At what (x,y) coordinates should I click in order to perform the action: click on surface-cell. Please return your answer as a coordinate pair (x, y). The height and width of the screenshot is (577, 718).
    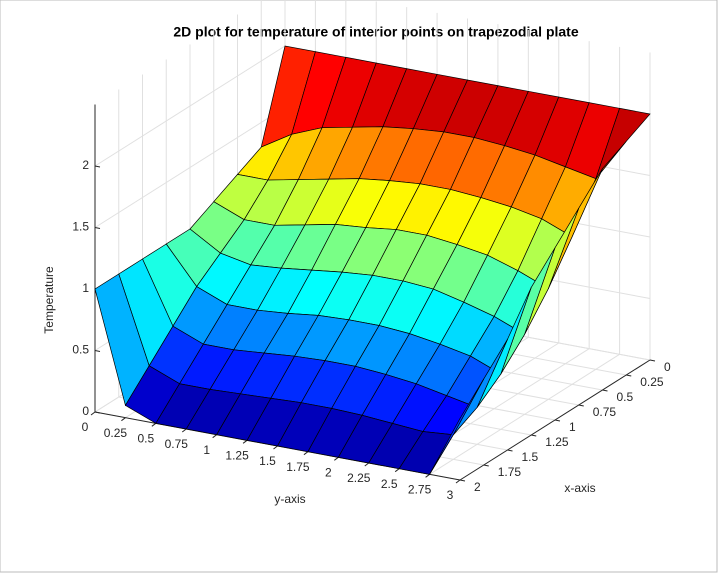
    Looking at the image, I should click on (457, 426).